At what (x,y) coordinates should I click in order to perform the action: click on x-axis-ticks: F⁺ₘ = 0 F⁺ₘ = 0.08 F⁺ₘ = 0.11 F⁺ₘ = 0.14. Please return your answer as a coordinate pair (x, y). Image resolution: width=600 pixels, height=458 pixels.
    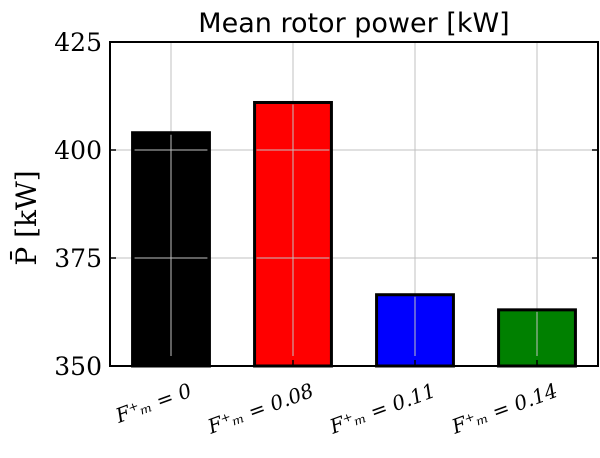
    Looking at the image, I should click on (336, 399).